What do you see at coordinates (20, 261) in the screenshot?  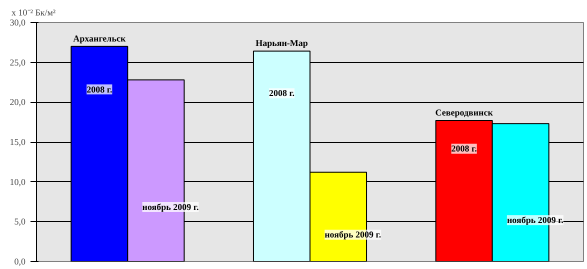 I see `y-tick-label: 0,0` at bounding box center [20, 261].